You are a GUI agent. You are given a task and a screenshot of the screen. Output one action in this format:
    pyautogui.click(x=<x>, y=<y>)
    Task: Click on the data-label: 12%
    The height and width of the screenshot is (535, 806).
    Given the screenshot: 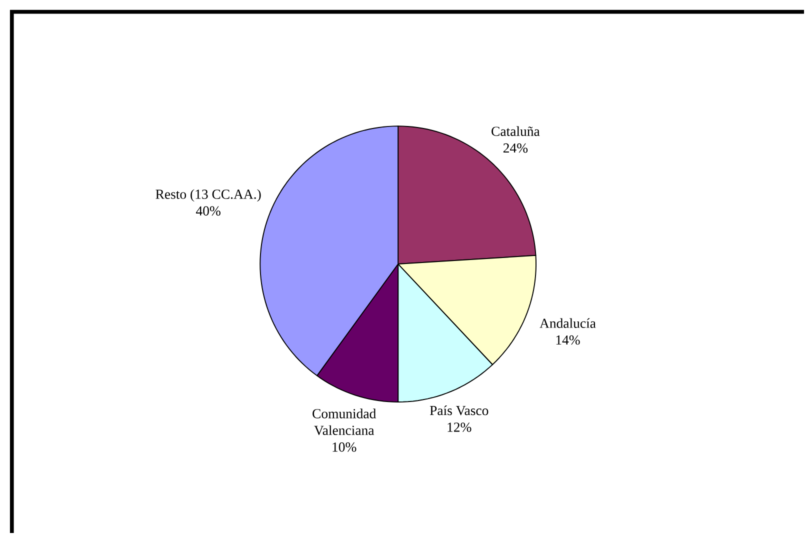 What is the action you would take?
    pyautogui.click(x=460, y=427)
    